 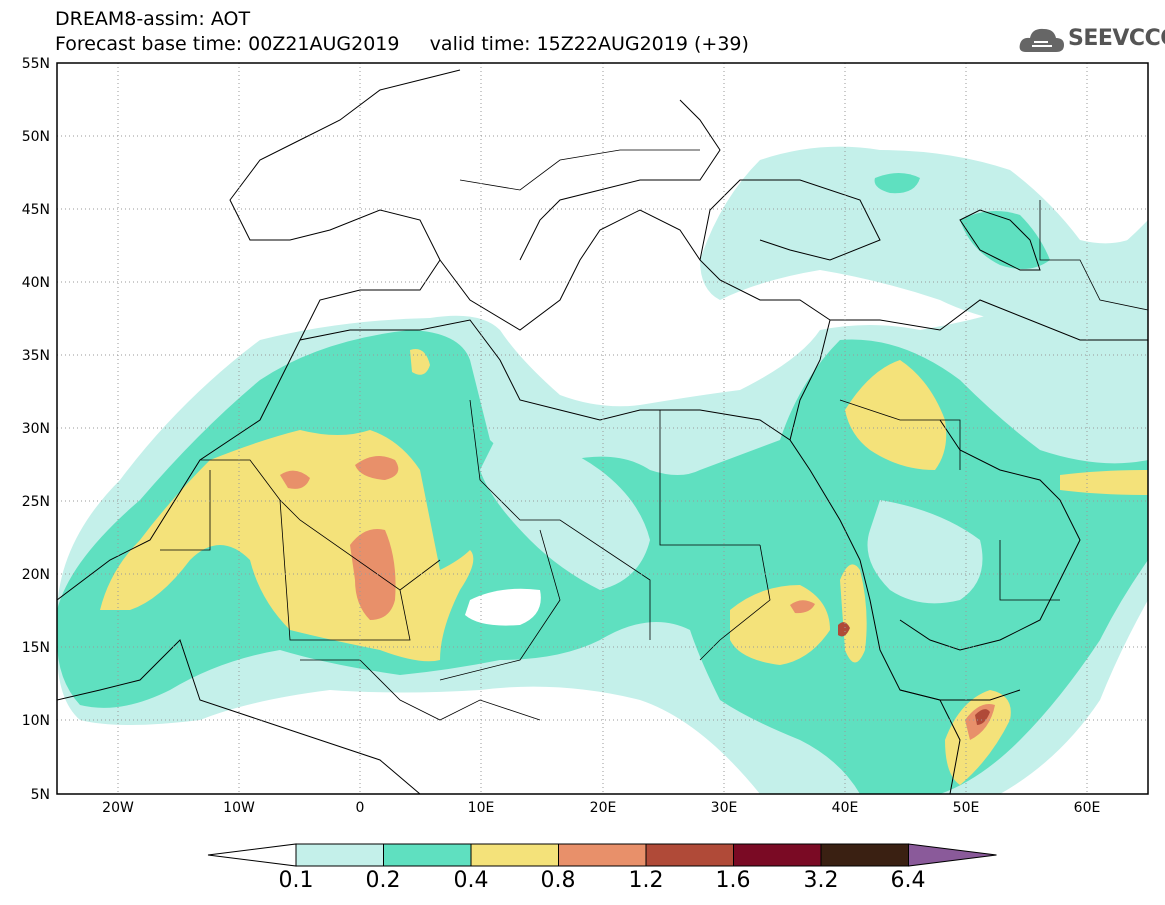 I want to click on seevccc-logo: SEEVCCC, so click(x=1091, y=40).